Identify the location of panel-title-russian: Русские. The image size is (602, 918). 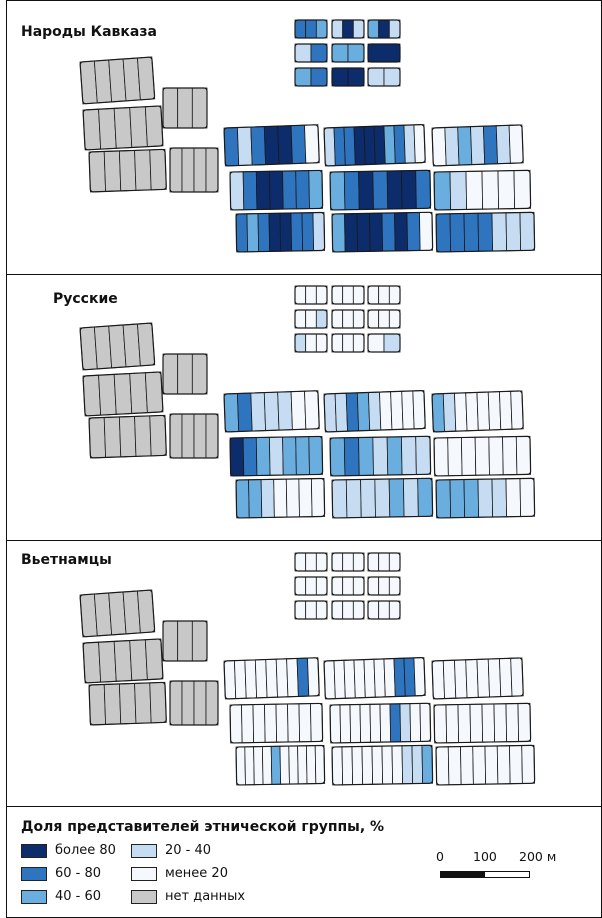
(85, 299).